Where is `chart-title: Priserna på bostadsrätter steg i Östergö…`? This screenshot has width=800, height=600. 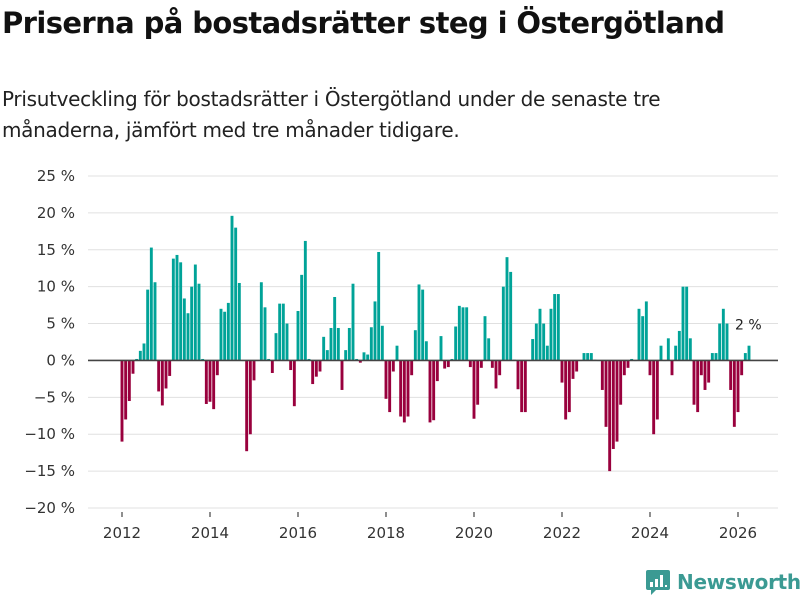 chart-title: Priserna på bostadsrätter steg i Östergö… is located at coordinates (363, 23).